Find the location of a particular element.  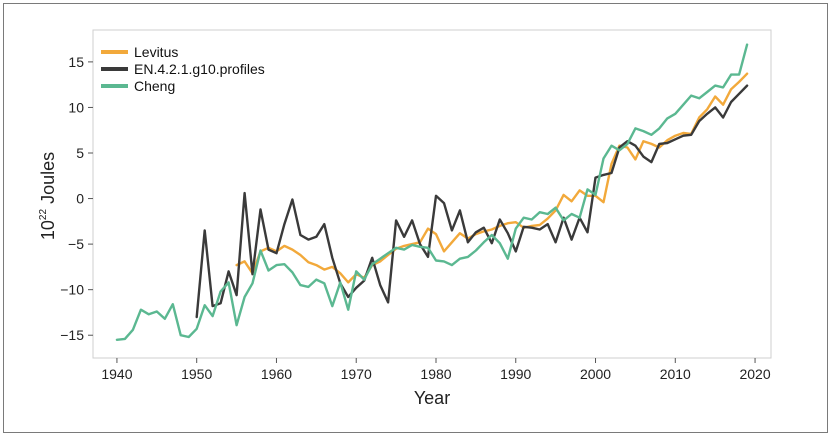

legend-label: EN.4.2.1.g10.profiles is located at coordinates (199, 69).